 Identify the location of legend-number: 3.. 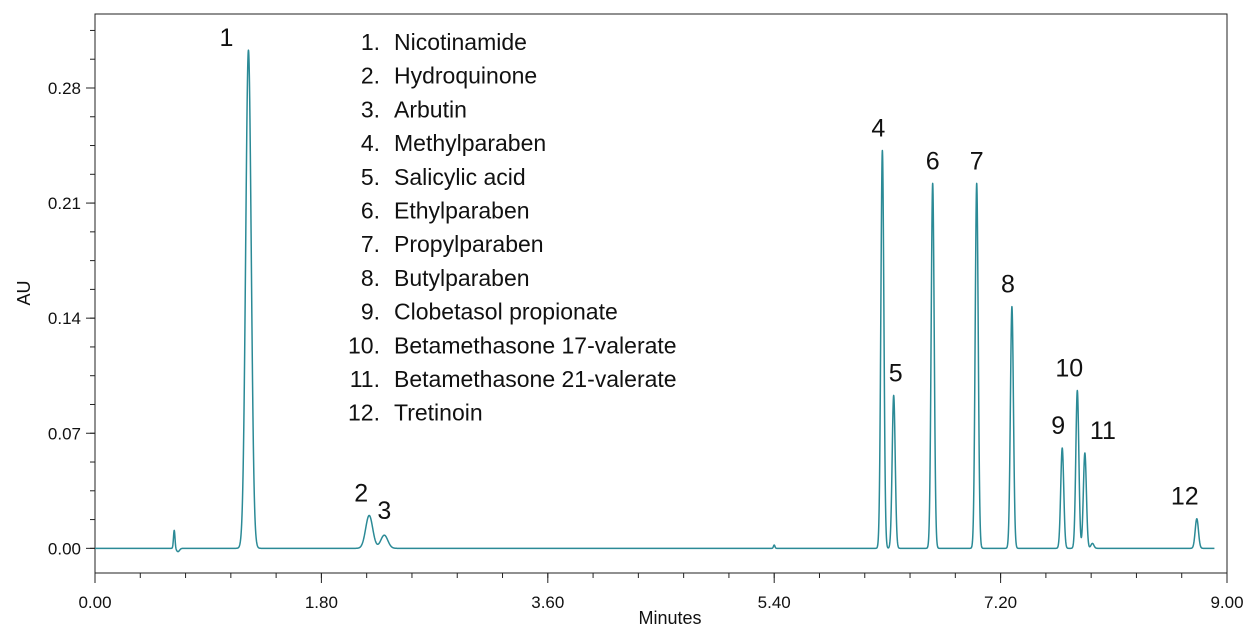
(370, 109).